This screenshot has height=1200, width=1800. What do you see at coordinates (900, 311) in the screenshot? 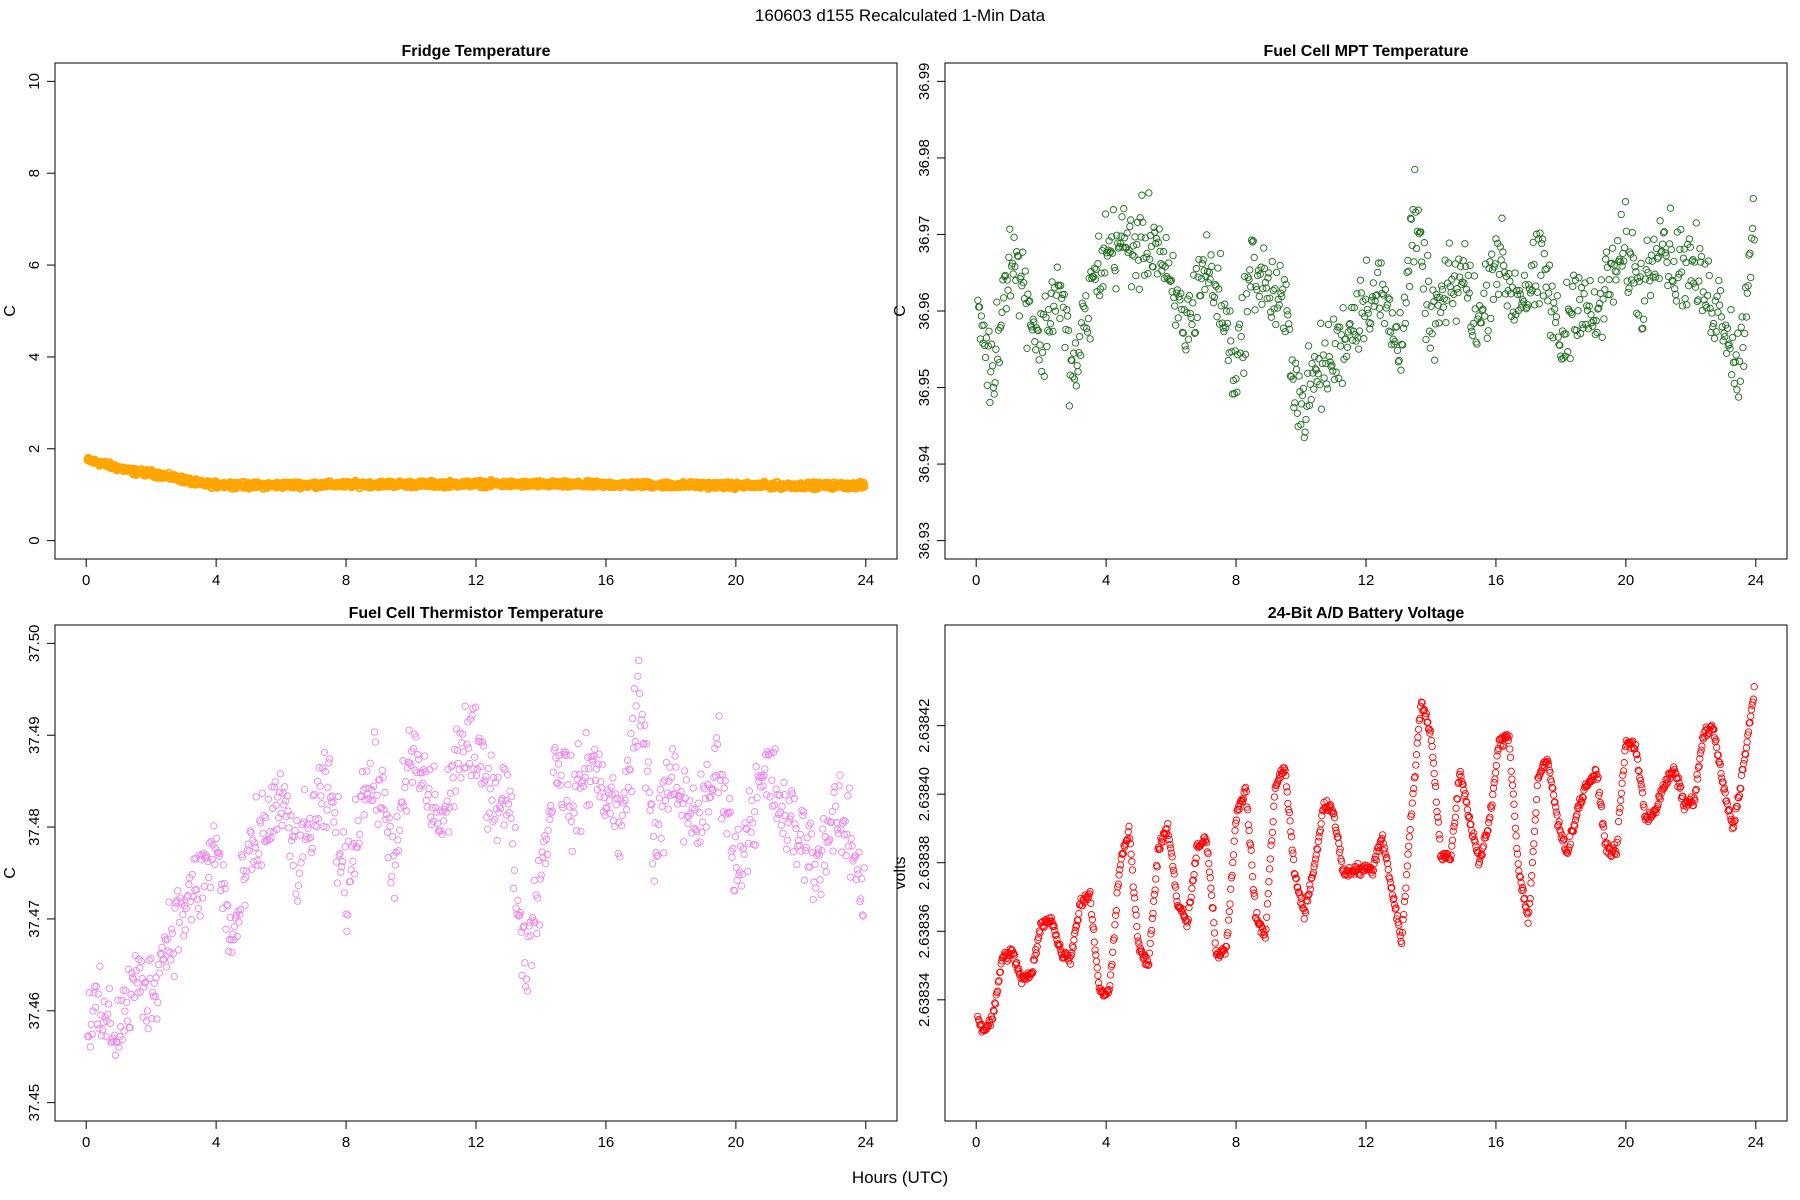
I see `y-axis-label: C` at bounding box center [900, 311].